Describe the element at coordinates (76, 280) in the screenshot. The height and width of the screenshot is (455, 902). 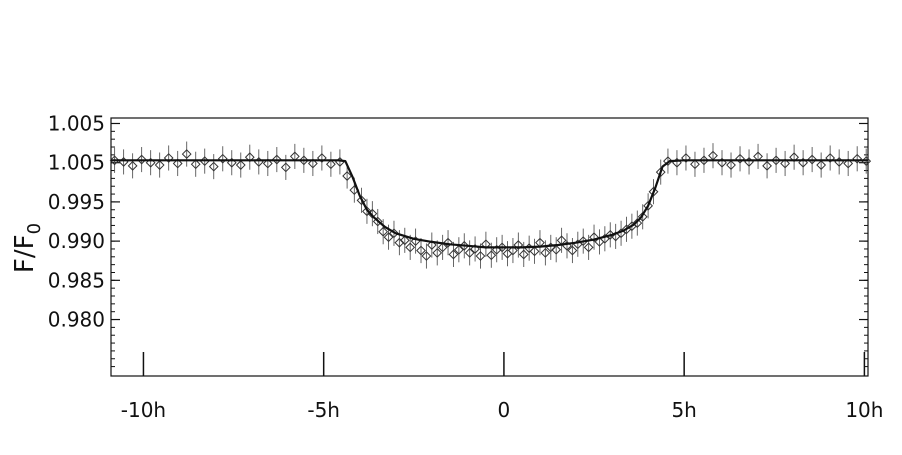
I see `y-tick-label: 0.985` at that location.